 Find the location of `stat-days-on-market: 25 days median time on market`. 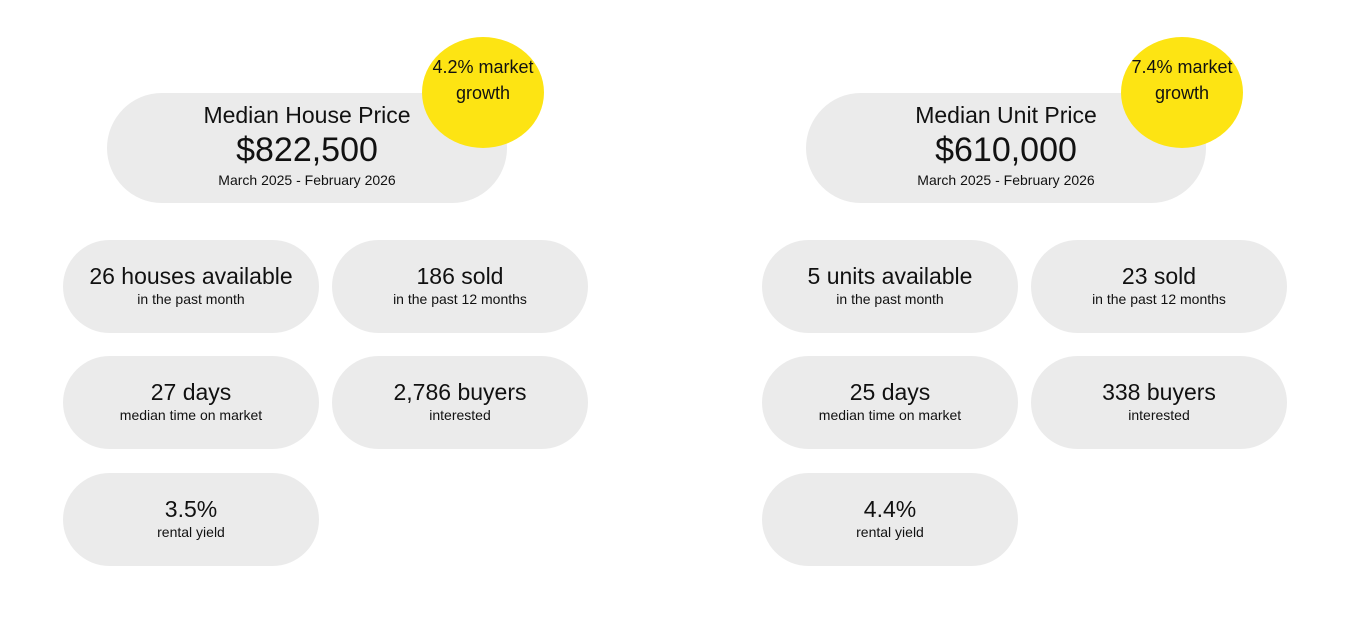

stat-days-on-market: 25 days median time on market is located at coordinates (890, 402).